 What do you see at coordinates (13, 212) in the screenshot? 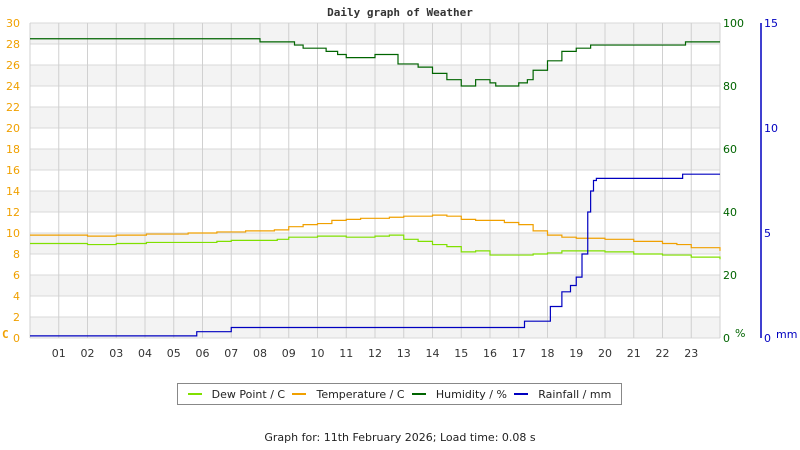
I see `left-axis-tick: 12` at bounding box center [13, 212].